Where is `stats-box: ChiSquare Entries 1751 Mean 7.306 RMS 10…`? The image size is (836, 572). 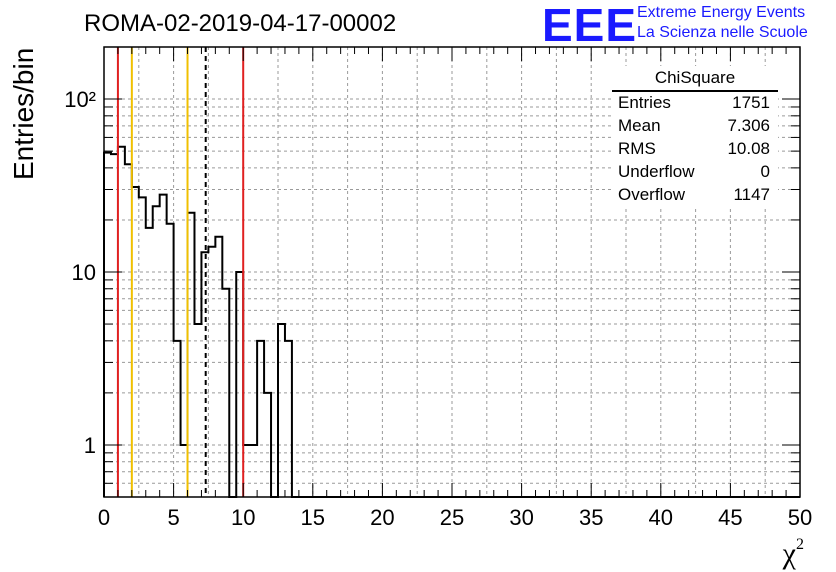
stats-box: ChiSquare Entries 1751 Mean 7.306 RMS 10… is located at coordinates (695, 136).